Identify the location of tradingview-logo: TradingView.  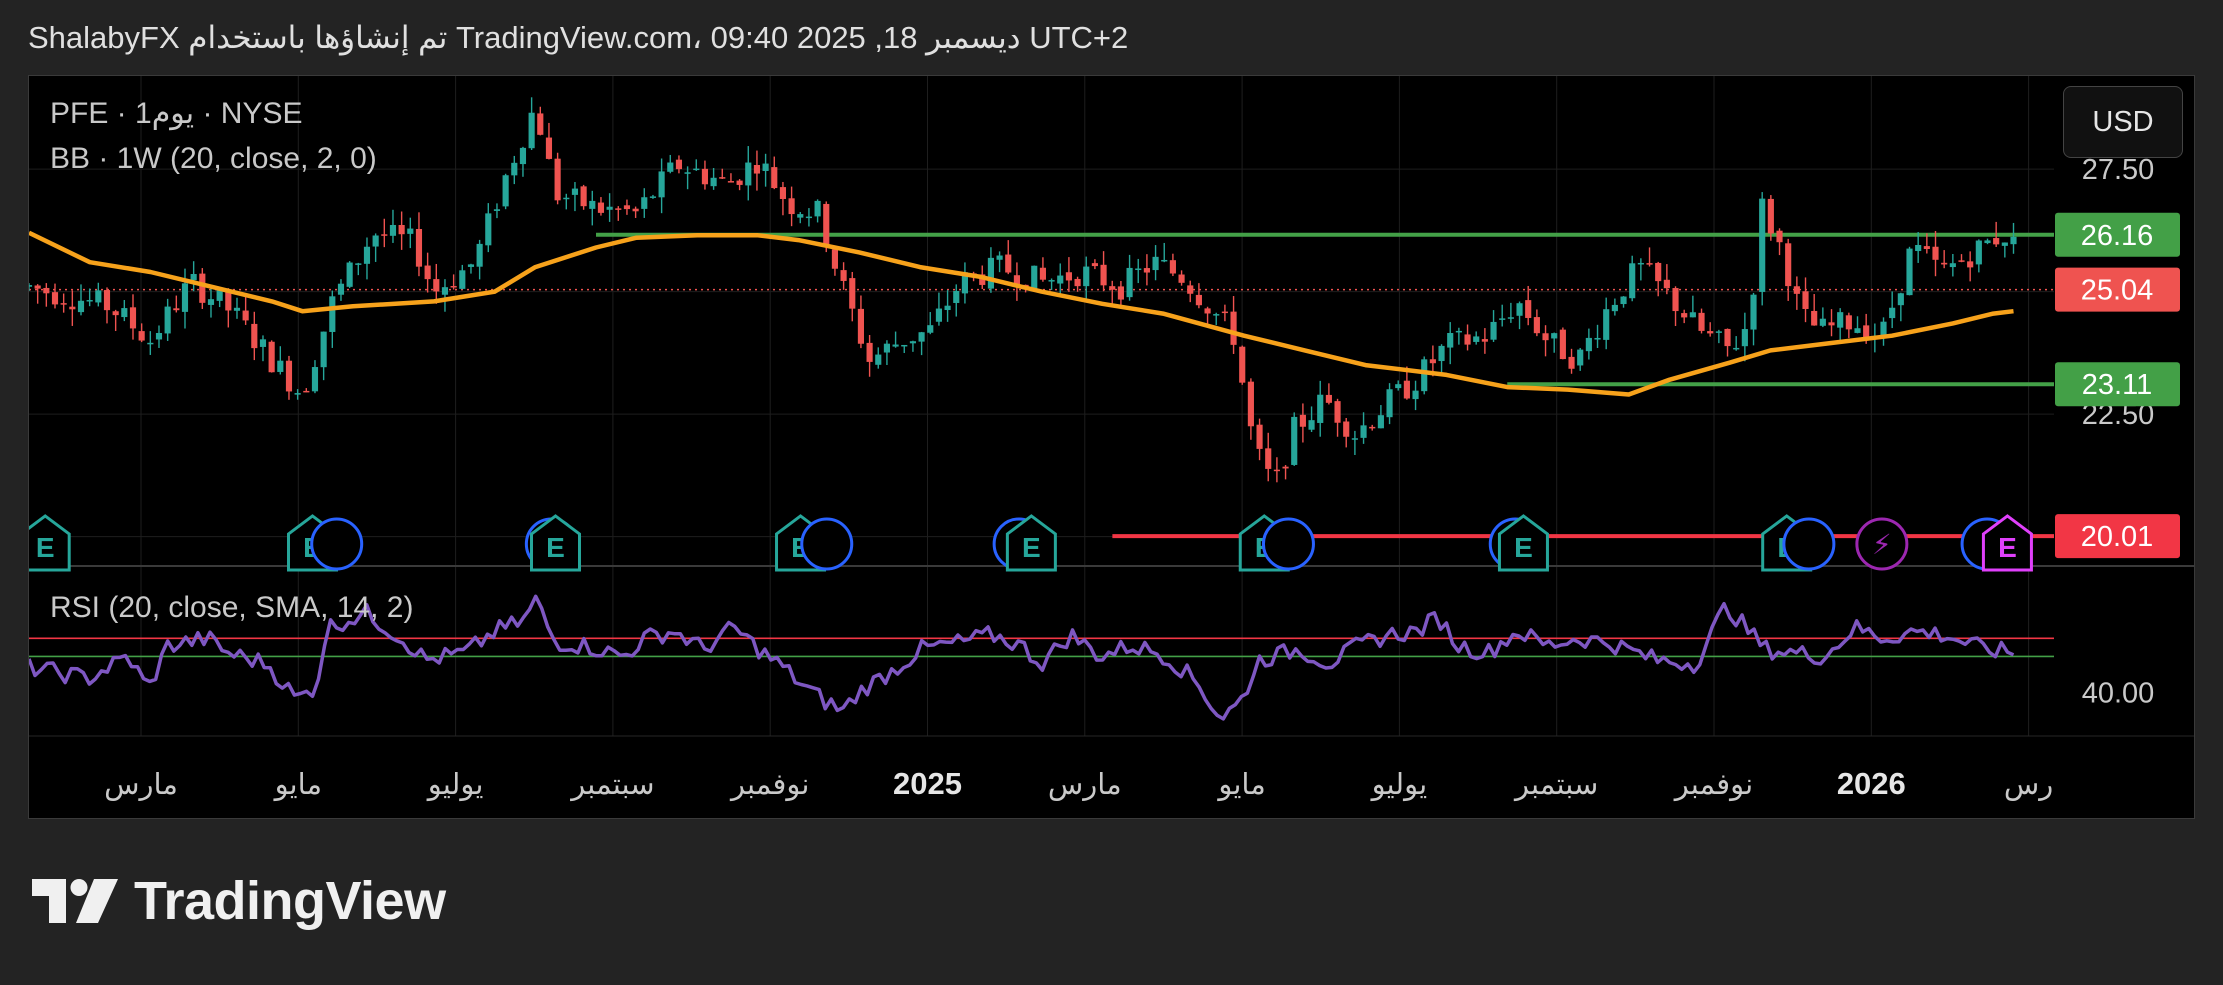
(239, 901).